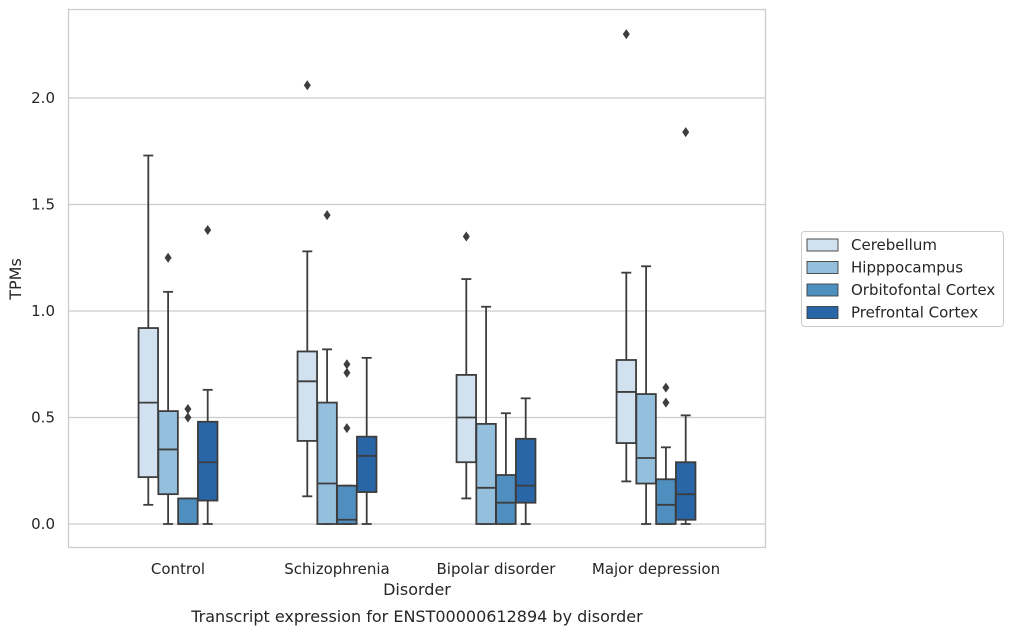 The width and height of the screenshot is (1014, 634). I want to click on y-tick-label: 1.0, so click(43, 311).